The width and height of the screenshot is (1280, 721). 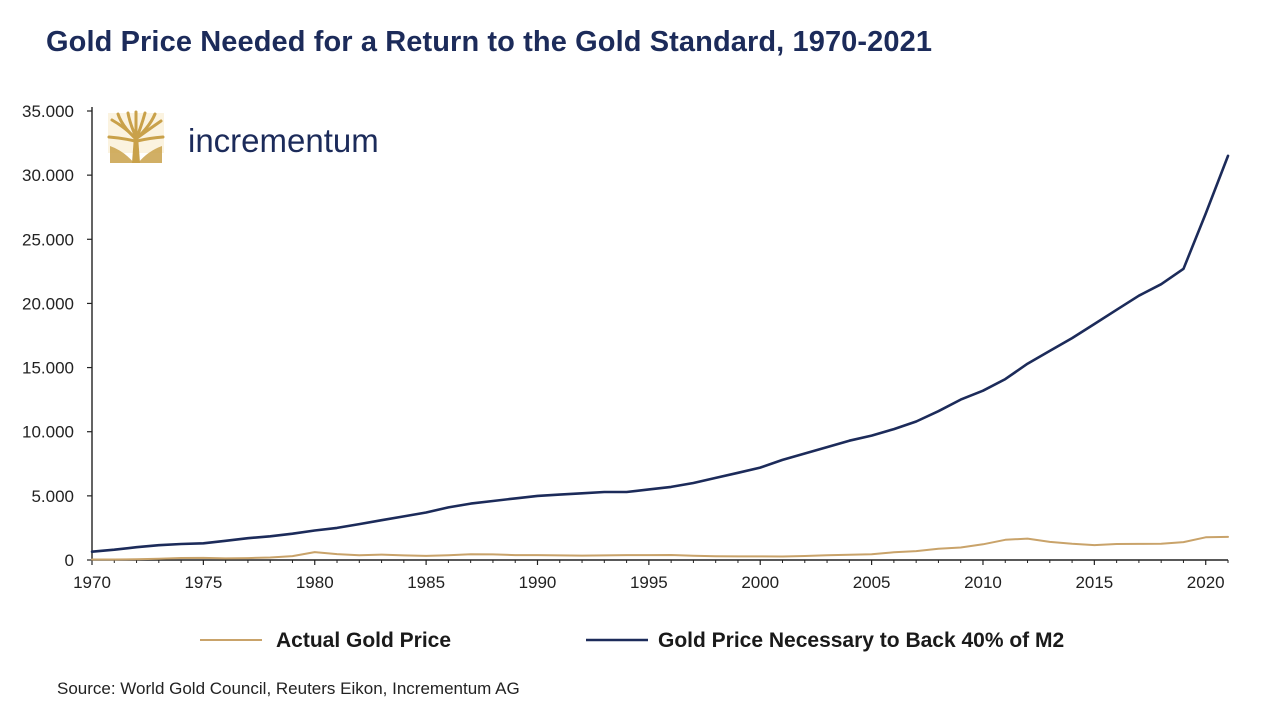 I want to click on x-tick-label: 1990, so click(x=538, y=582).